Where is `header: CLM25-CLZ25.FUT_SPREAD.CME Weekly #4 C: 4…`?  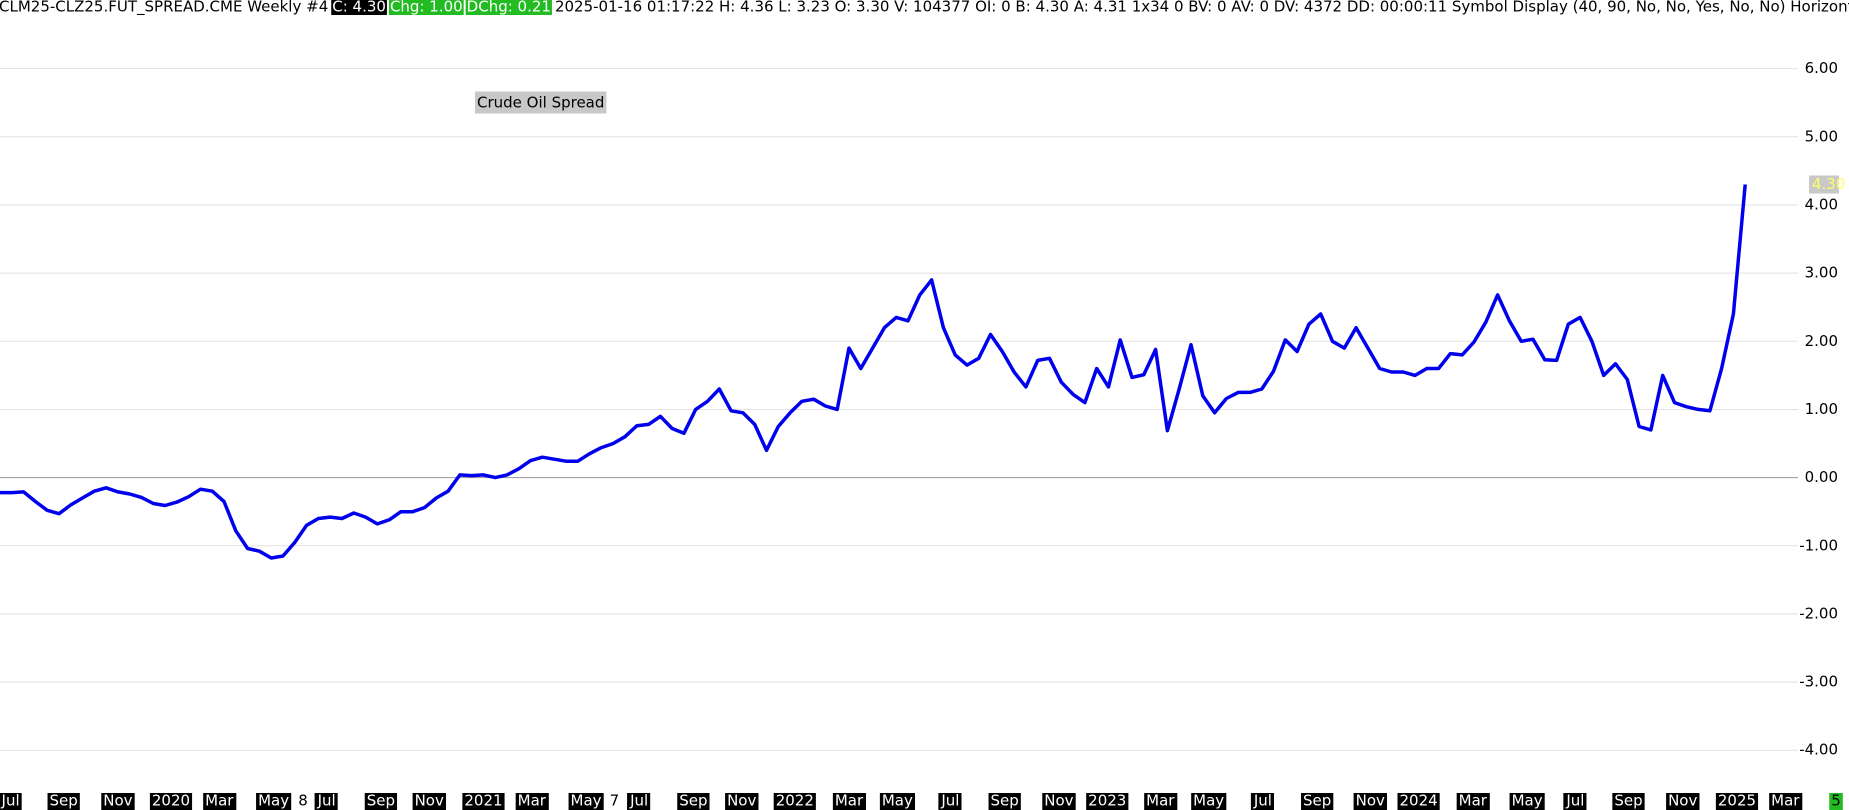 header: CLM25-CLZ25.FUT_SPREAD.CME Weekly #4 C: 4… is located at coordinates (924, 8).